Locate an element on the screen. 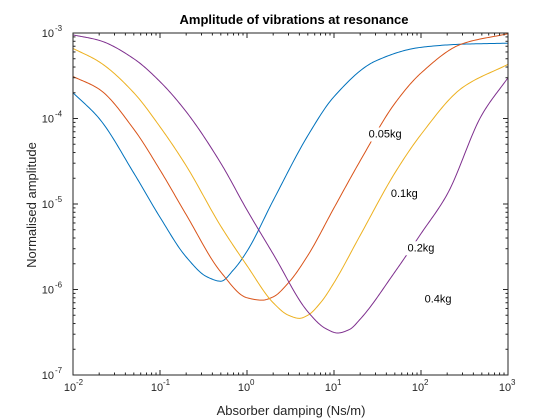 The height and width of the screenshot is (420, 560). x-tick-label-exponent: 1 is located at coordinates (339, 382).